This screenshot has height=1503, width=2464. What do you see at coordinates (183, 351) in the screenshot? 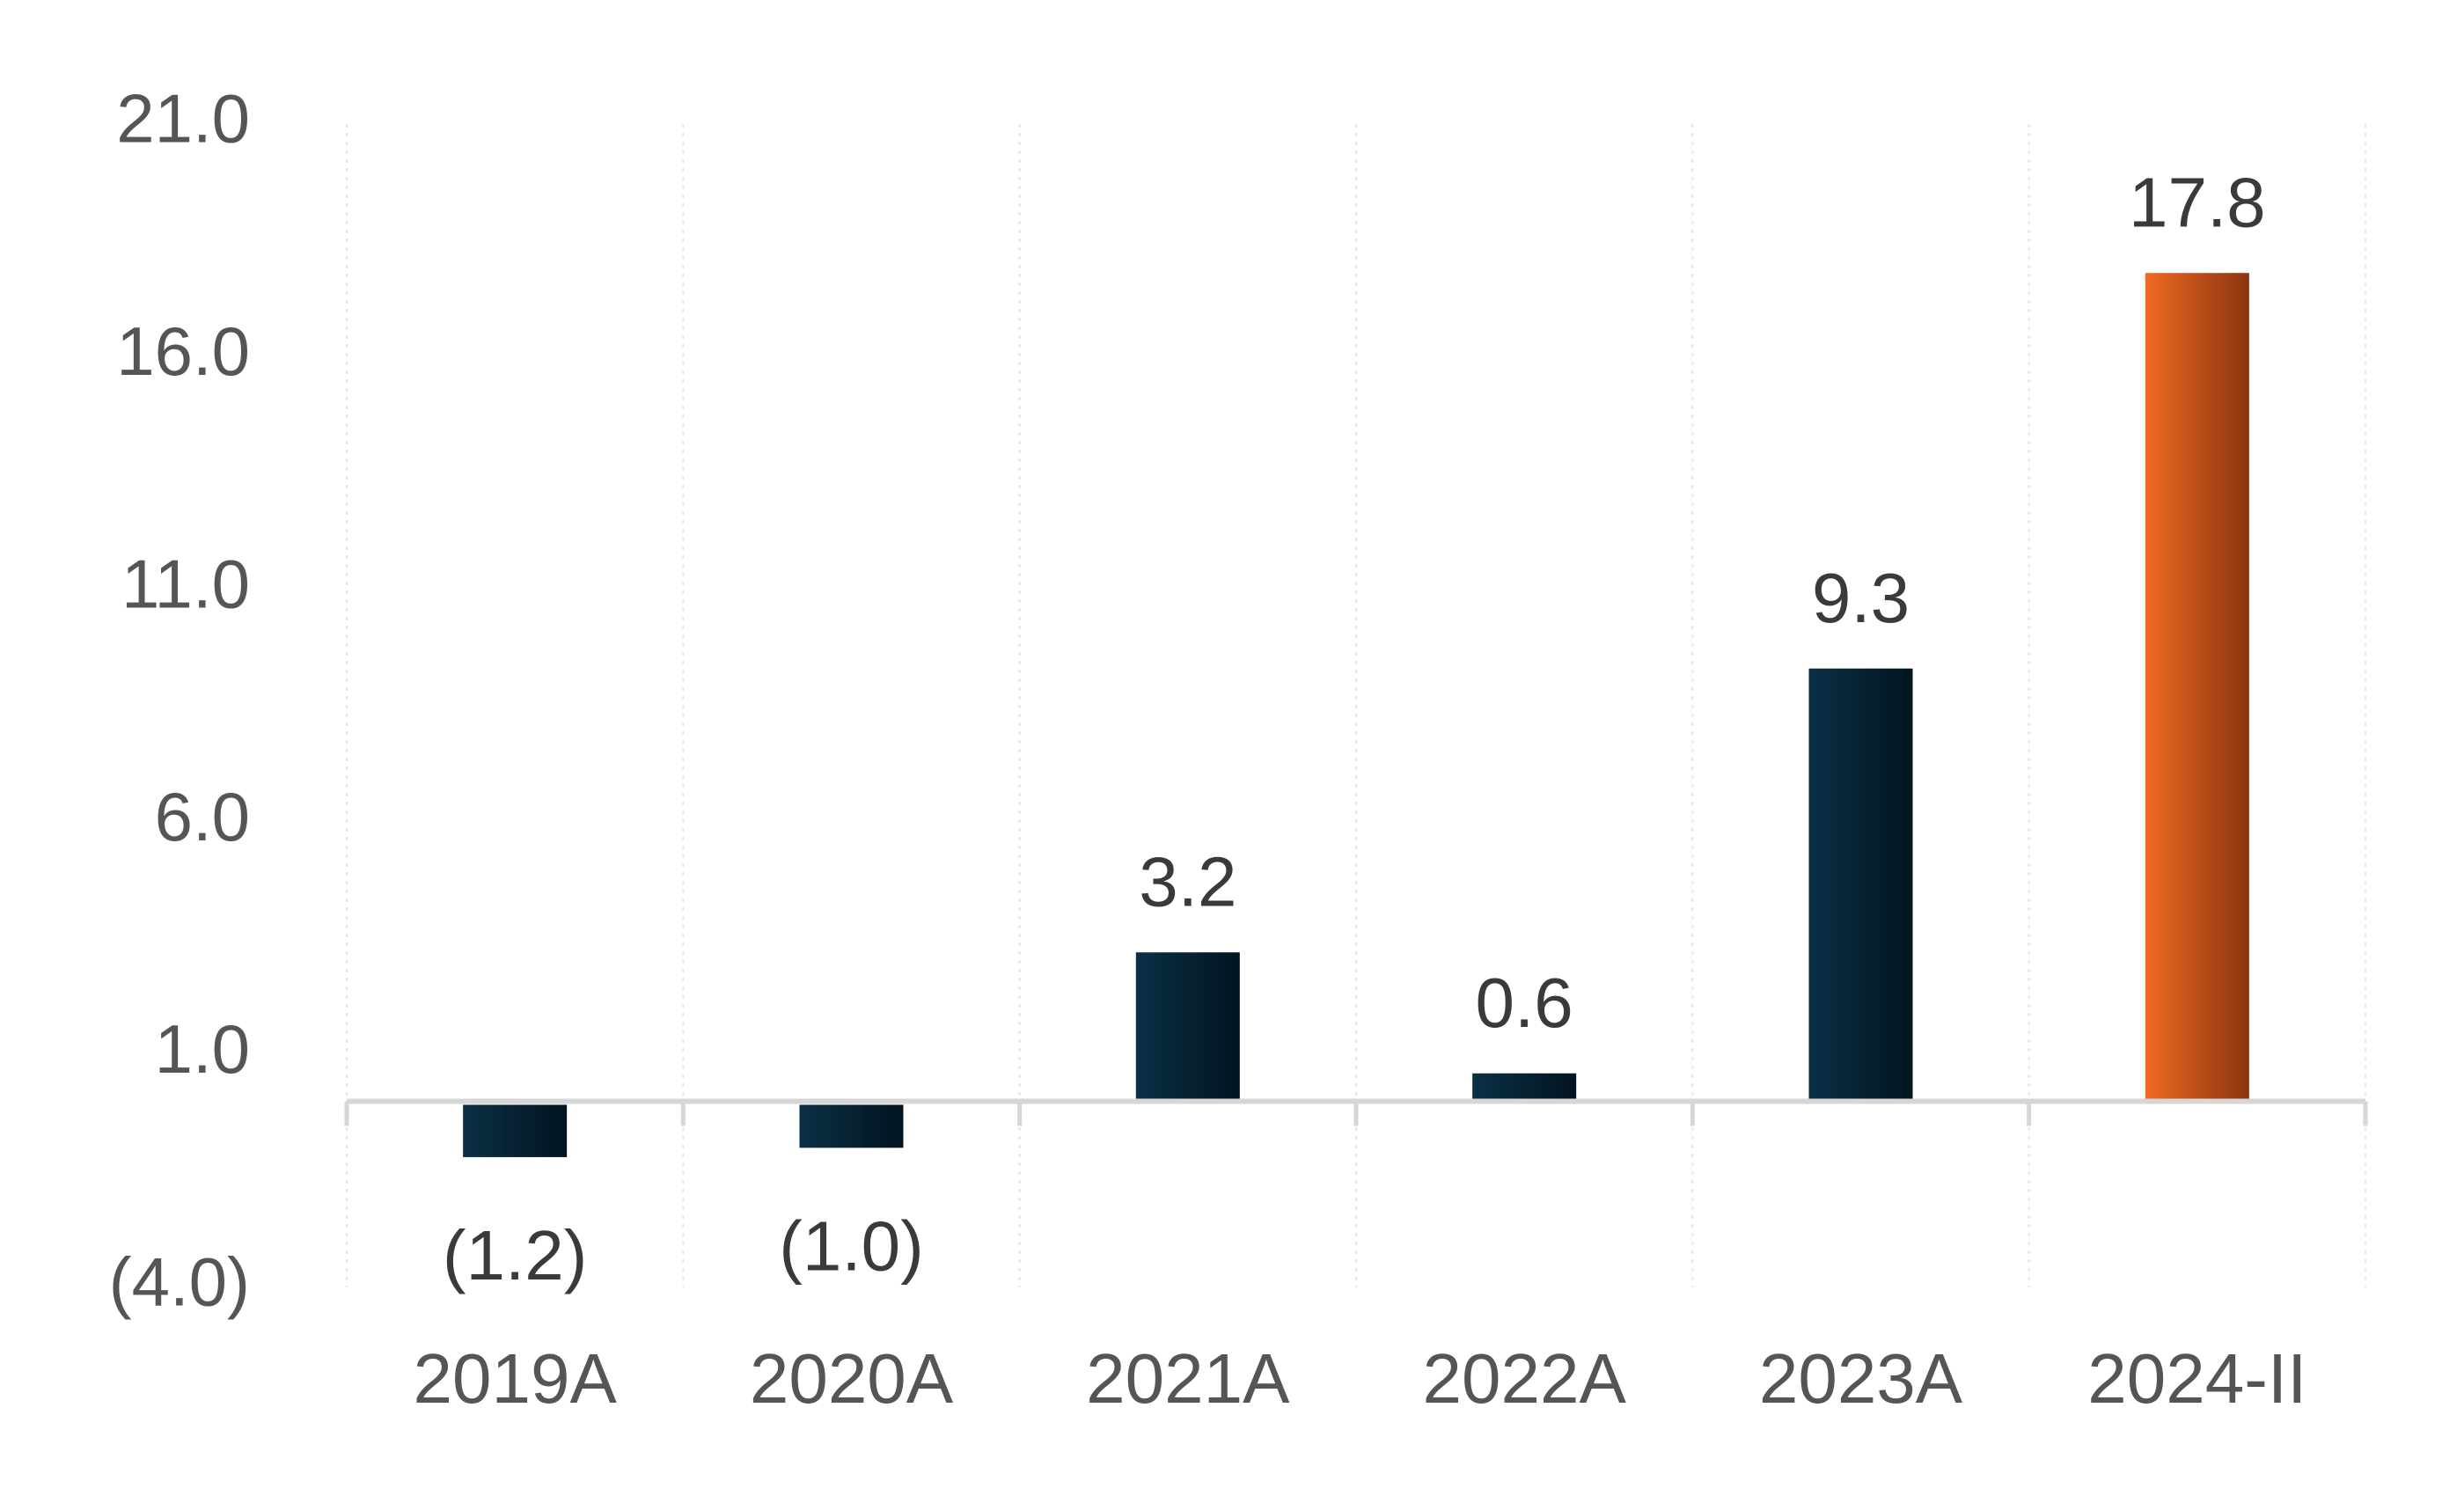
I see `y-tick-label: 16.0` at bounding box center [183, 351].